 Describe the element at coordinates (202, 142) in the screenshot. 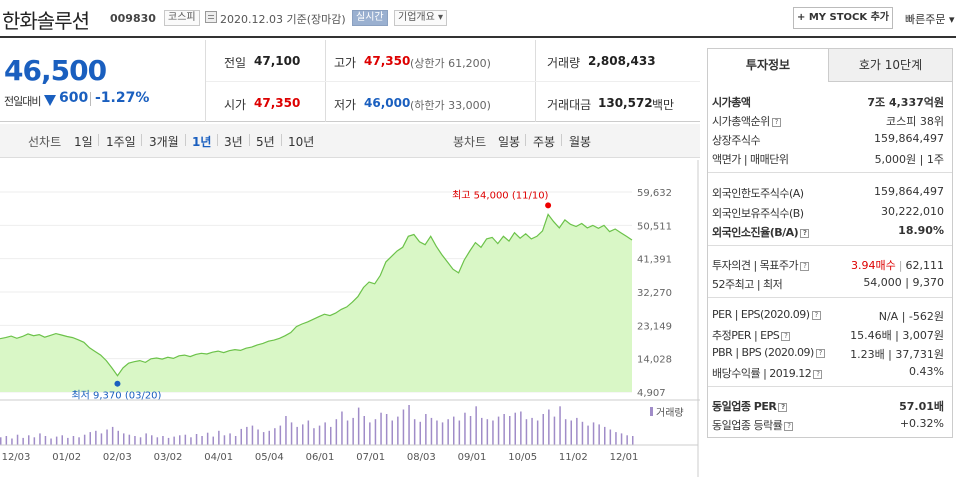

I see `tab-1year: 1년` at that location.